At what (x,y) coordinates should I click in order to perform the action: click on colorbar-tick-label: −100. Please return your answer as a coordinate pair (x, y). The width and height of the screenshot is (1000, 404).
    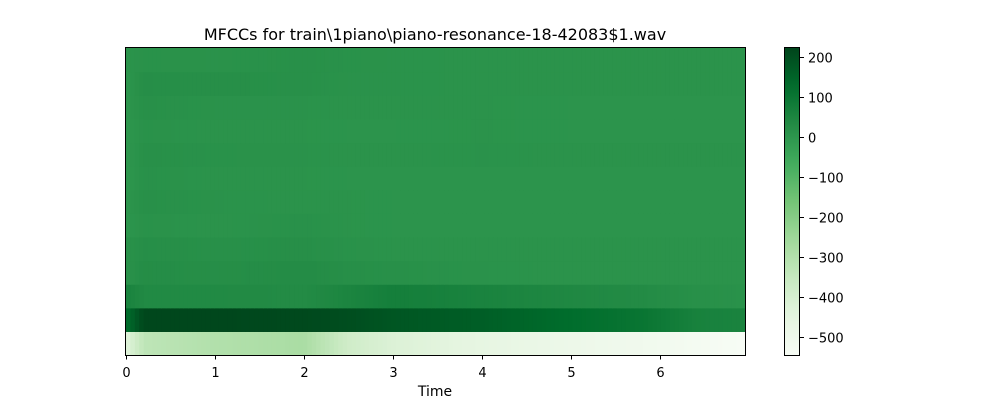
    Looking at the image, I should click on (826, 179).